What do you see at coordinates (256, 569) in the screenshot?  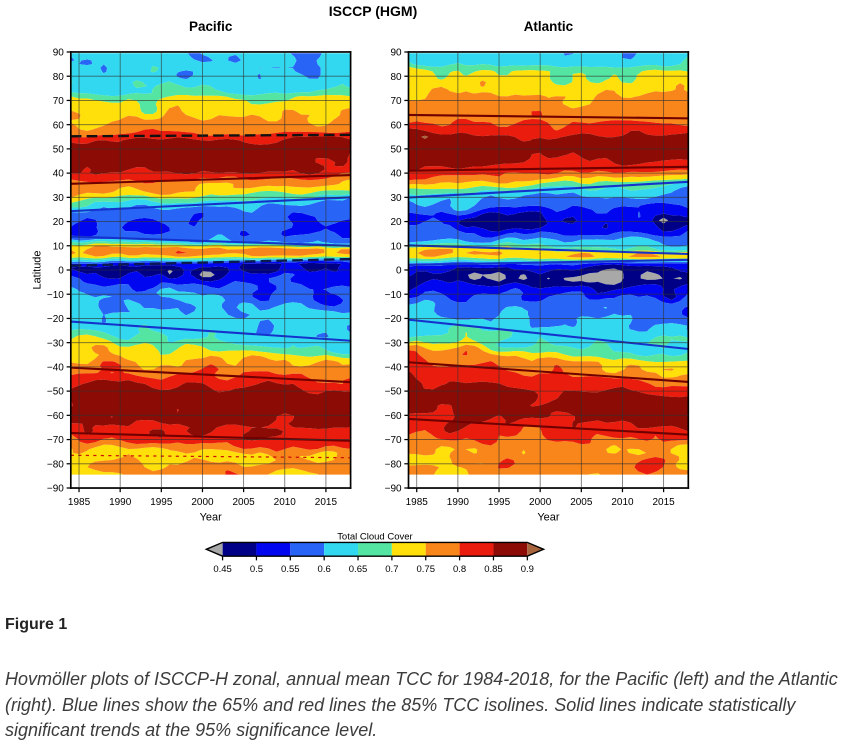 I see `svg-text: 0.5` at bounding box center [256, 569].